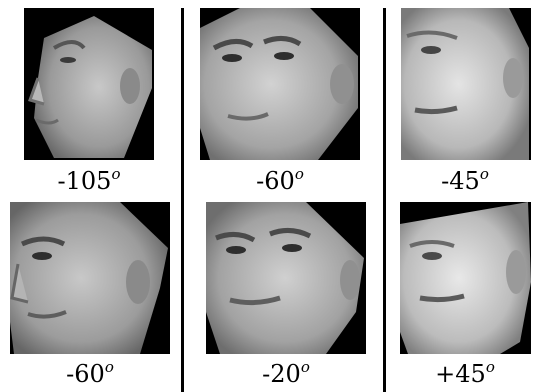  I want to click on column-divider-right, so click(384, 200).